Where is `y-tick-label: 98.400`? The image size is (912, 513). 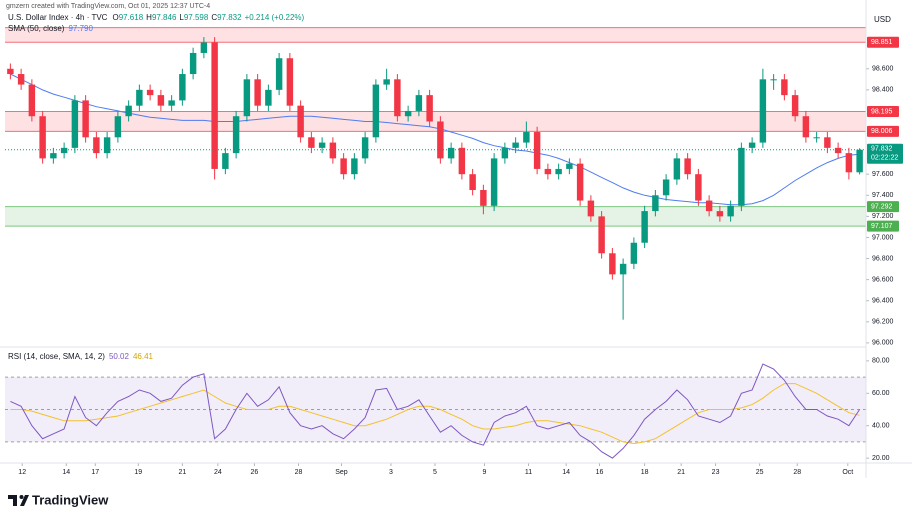
y-tick-label: 98.400 is located at coordinates (883, 90).